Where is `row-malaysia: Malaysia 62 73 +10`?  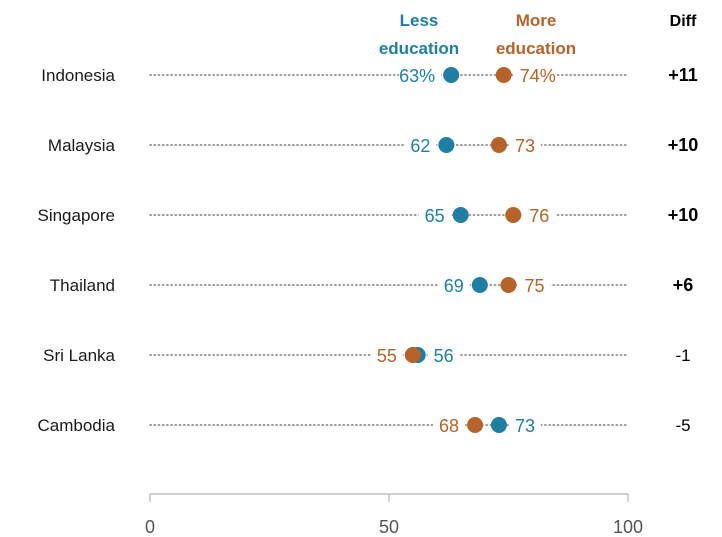
row-malaysia: Malaysia 62 73 +10 is located at coordinates (373, 145).